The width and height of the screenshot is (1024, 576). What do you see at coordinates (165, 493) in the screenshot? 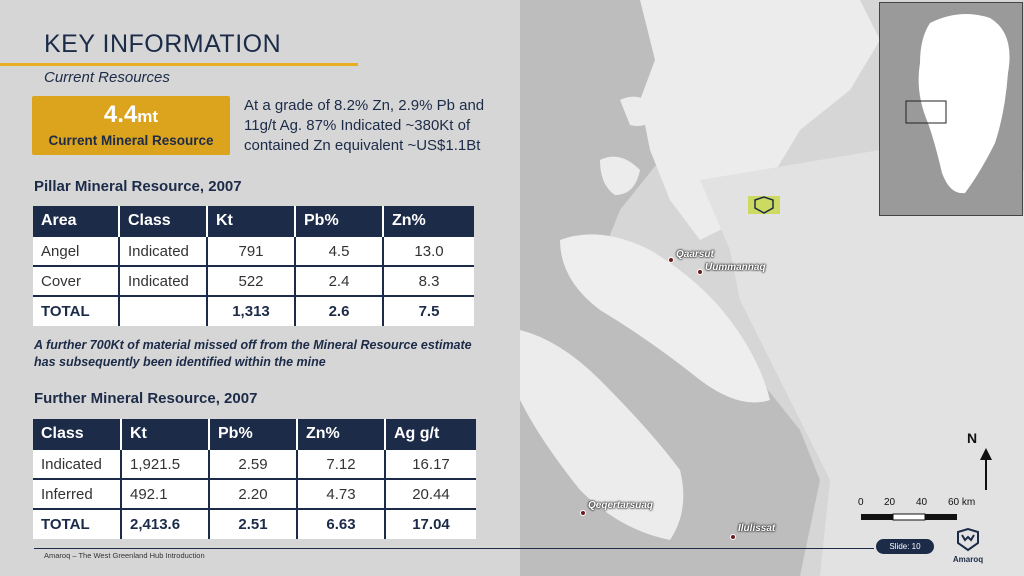
I see `table-cell: 492.1` at bounding box center [165, 493].